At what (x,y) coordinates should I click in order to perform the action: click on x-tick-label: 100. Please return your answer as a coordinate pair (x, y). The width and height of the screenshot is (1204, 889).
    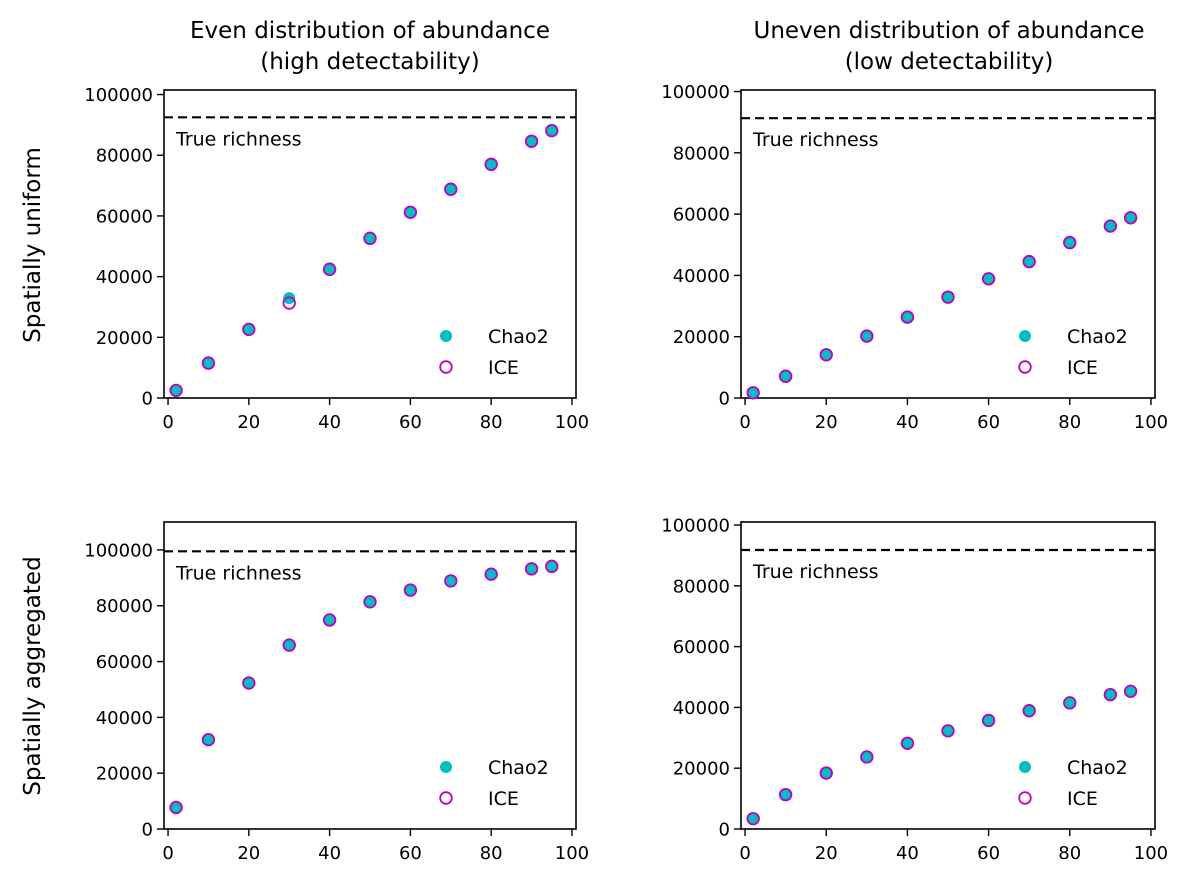
    Looking at the image, I should click on (1151, 422).